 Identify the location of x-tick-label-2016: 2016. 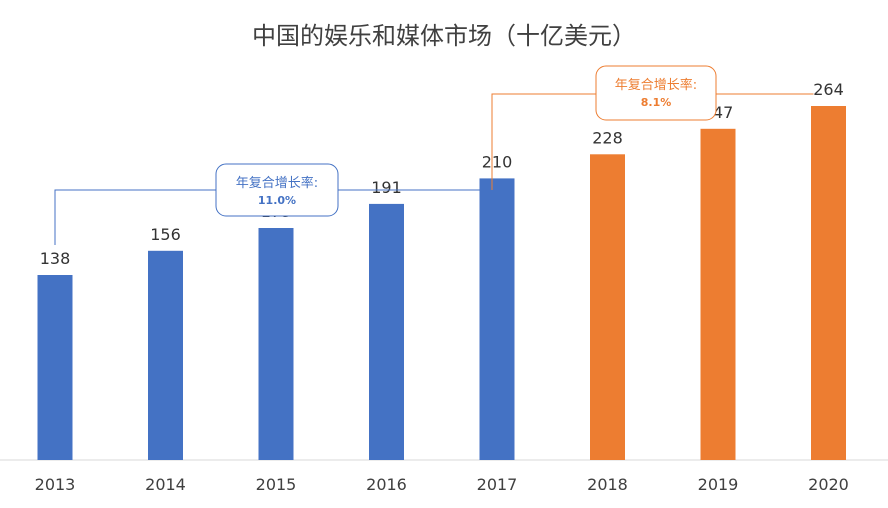
(386, 484).